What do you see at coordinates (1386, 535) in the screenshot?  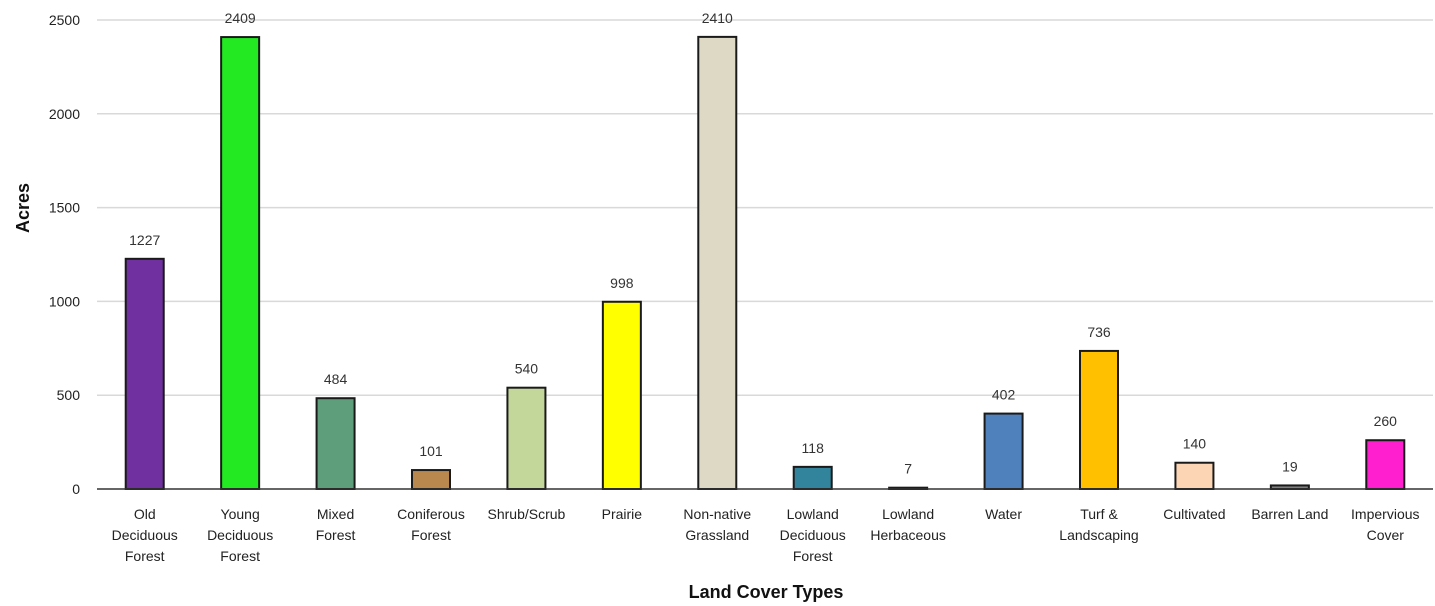 I see `x-tick-label-line: Cover` at bounding box center [1386, 535].